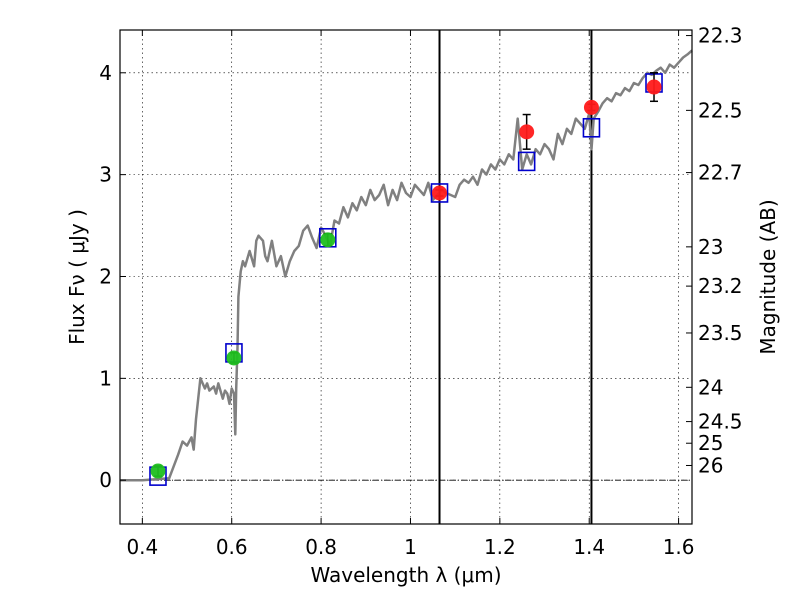  What do you see at coordinates (232, 547) in the screenshot?
I see `x-tick-label: 0.6` at bounding box center [232, 547].